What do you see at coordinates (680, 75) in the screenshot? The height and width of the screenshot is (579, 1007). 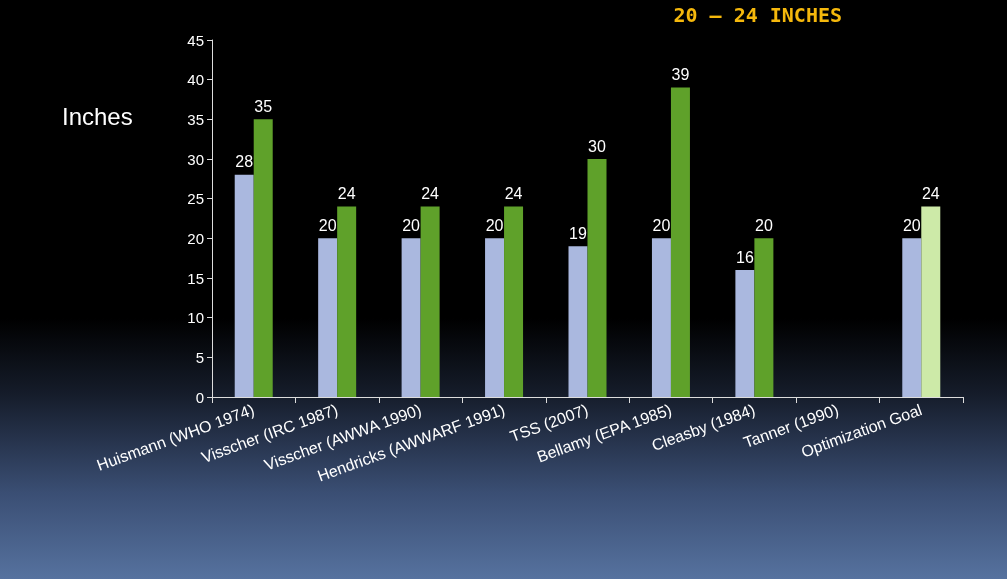 I see `data-label: 39` at bounding box center [680, 75].